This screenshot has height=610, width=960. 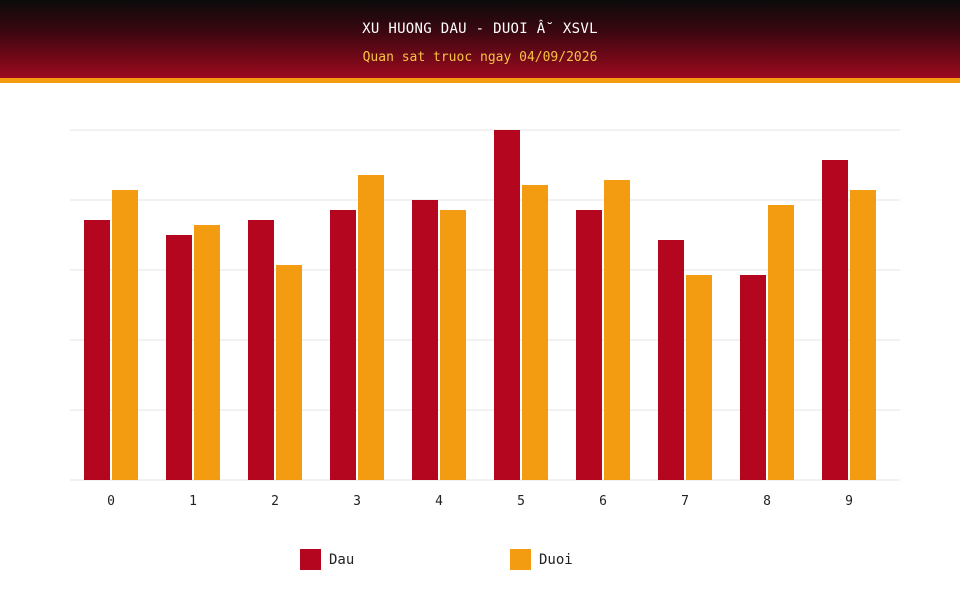 I want to click on x-tick-label: 2, so click(x=275, y=501).